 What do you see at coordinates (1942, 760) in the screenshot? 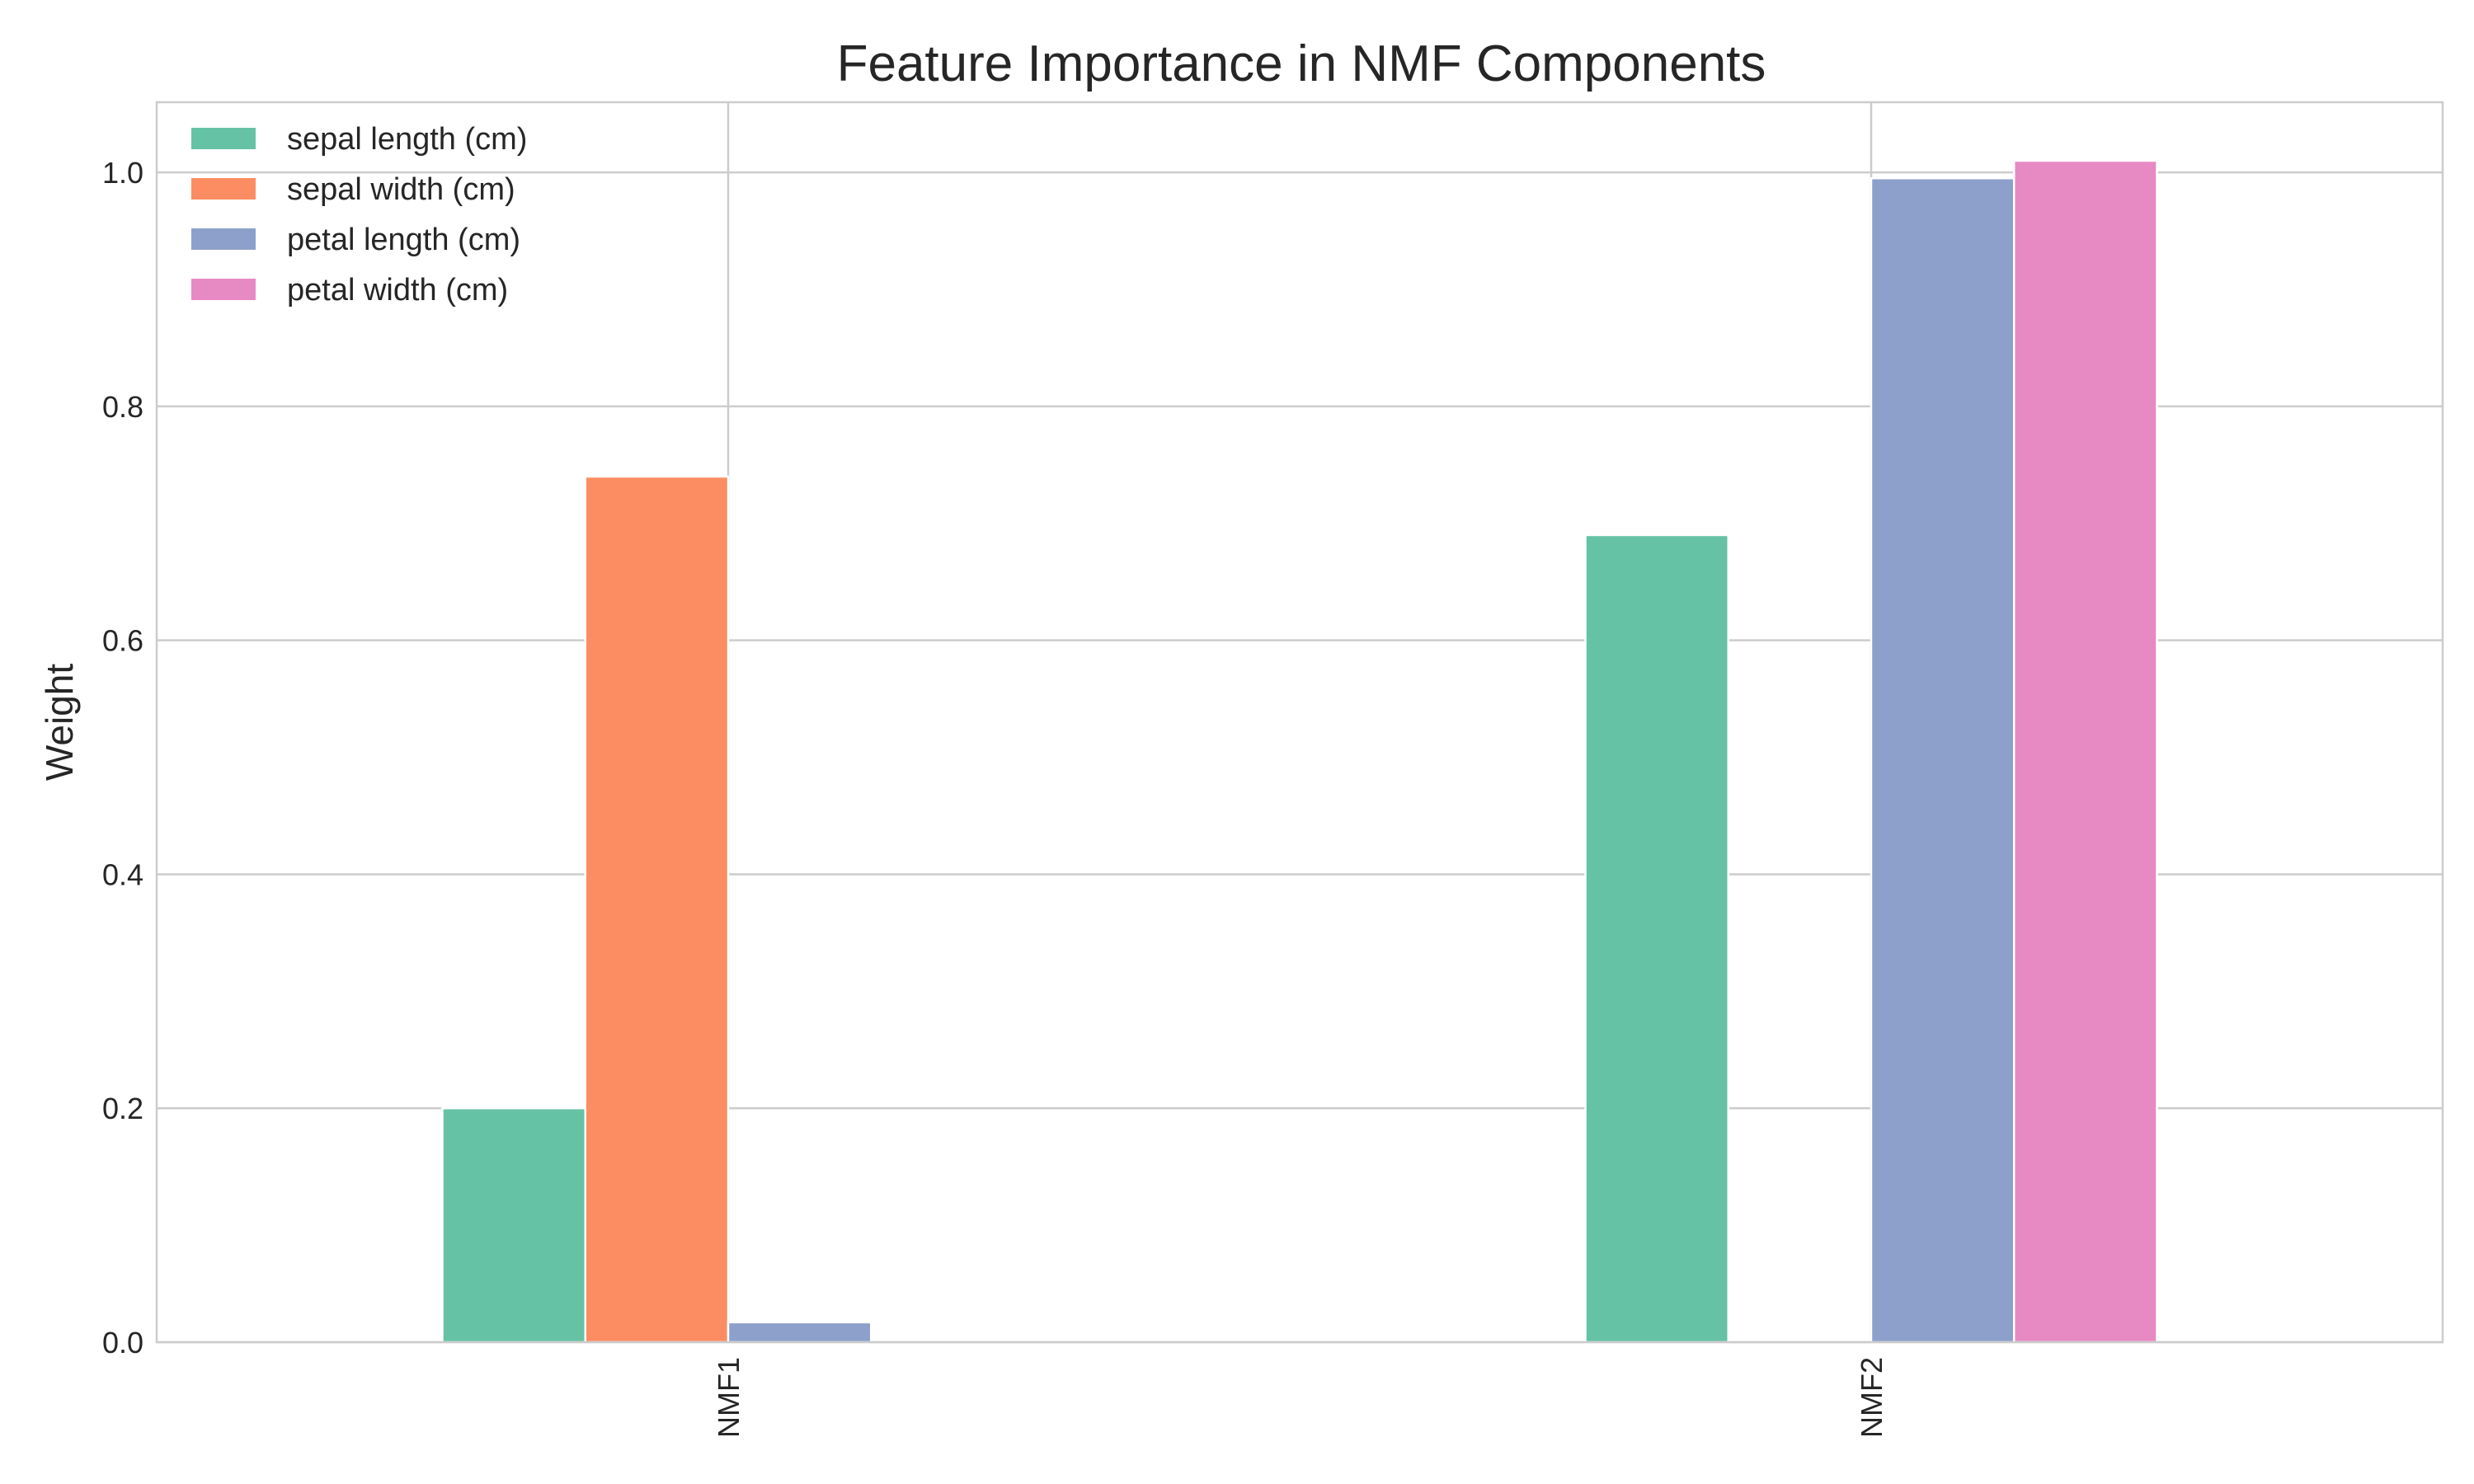
I see `bar-series2-NMF2` at bounding box center [1942, 760].